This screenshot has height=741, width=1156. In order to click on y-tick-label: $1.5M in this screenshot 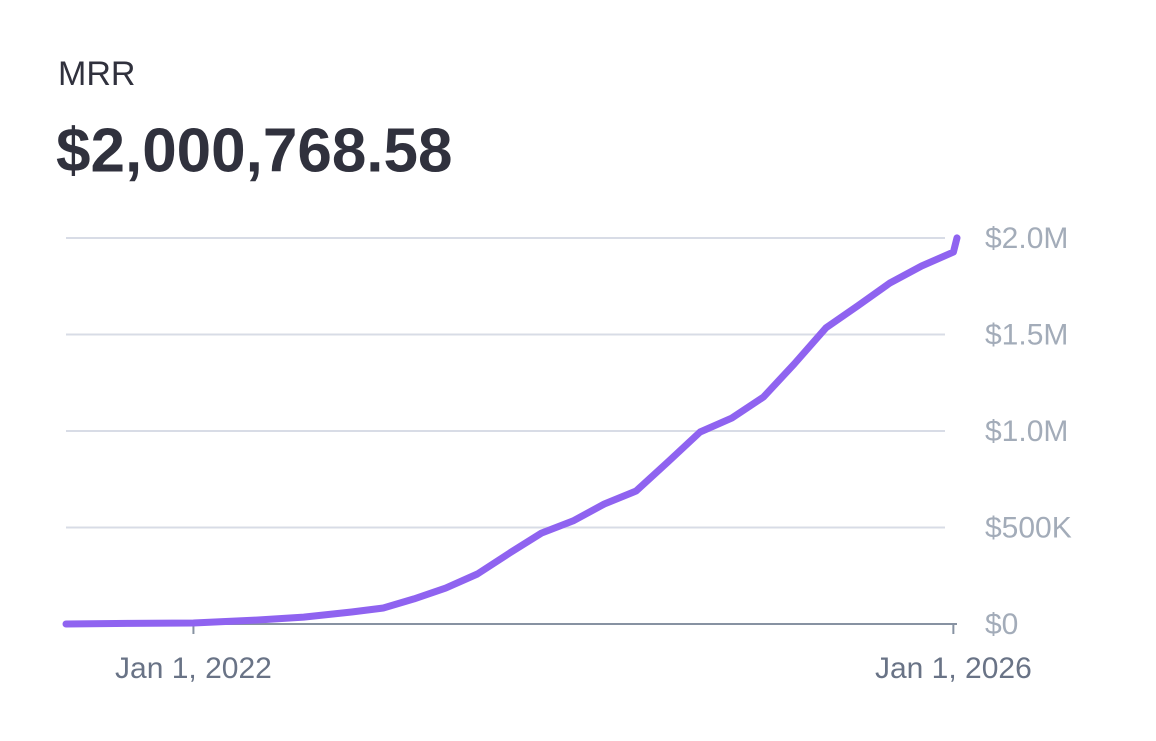, I will do `click(1026, 334)`.